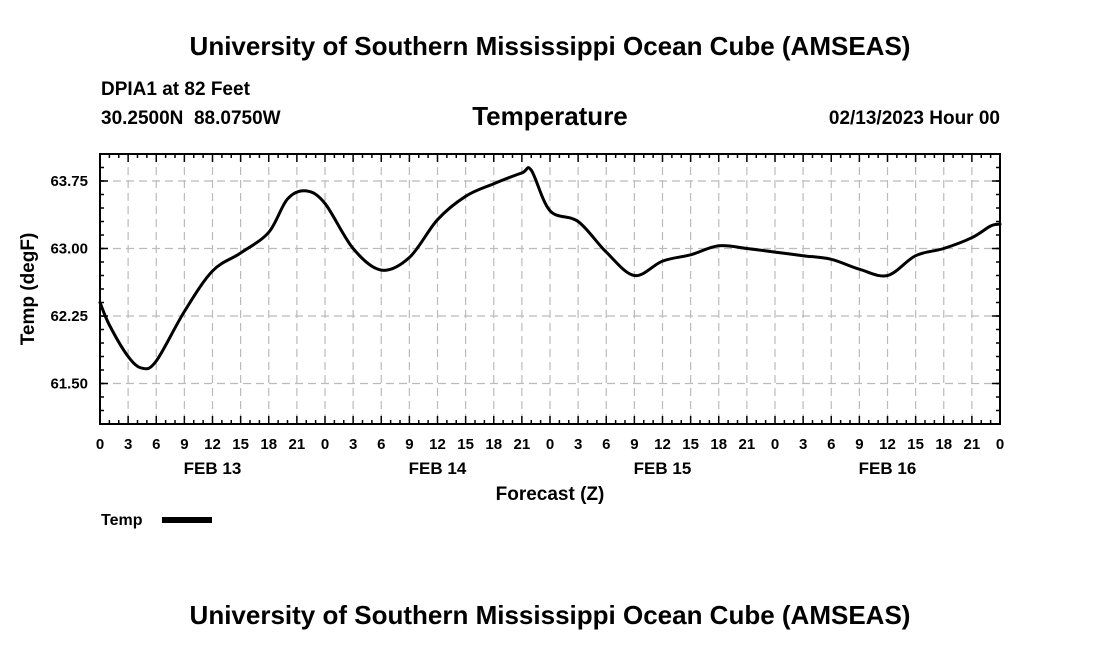 This screenshot has width=1100, height=650. What do you see at coordinates (888, 468) in the screenshot?
I see `date-label: FEB 16` at bounding box center [888, 468].